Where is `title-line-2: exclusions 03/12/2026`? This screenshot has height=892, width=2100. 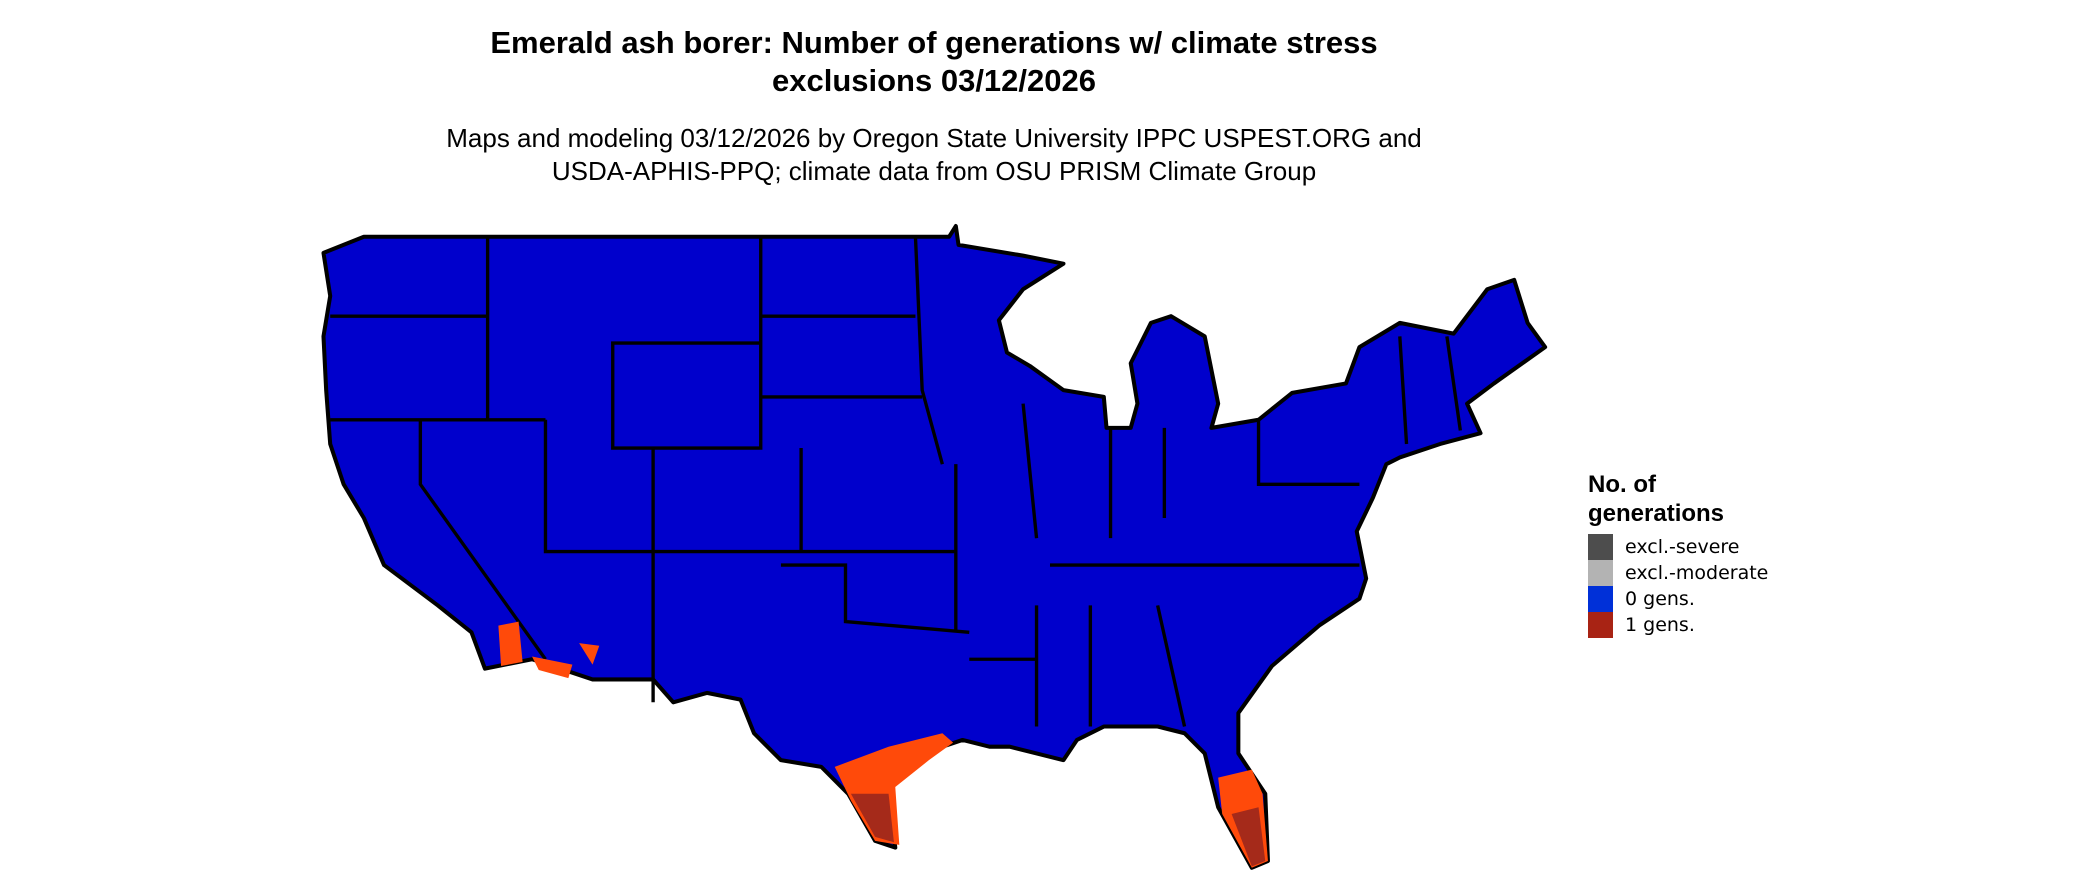
title-line-2: exclusions 03/12/2026 is located at coordinates (933, 80).